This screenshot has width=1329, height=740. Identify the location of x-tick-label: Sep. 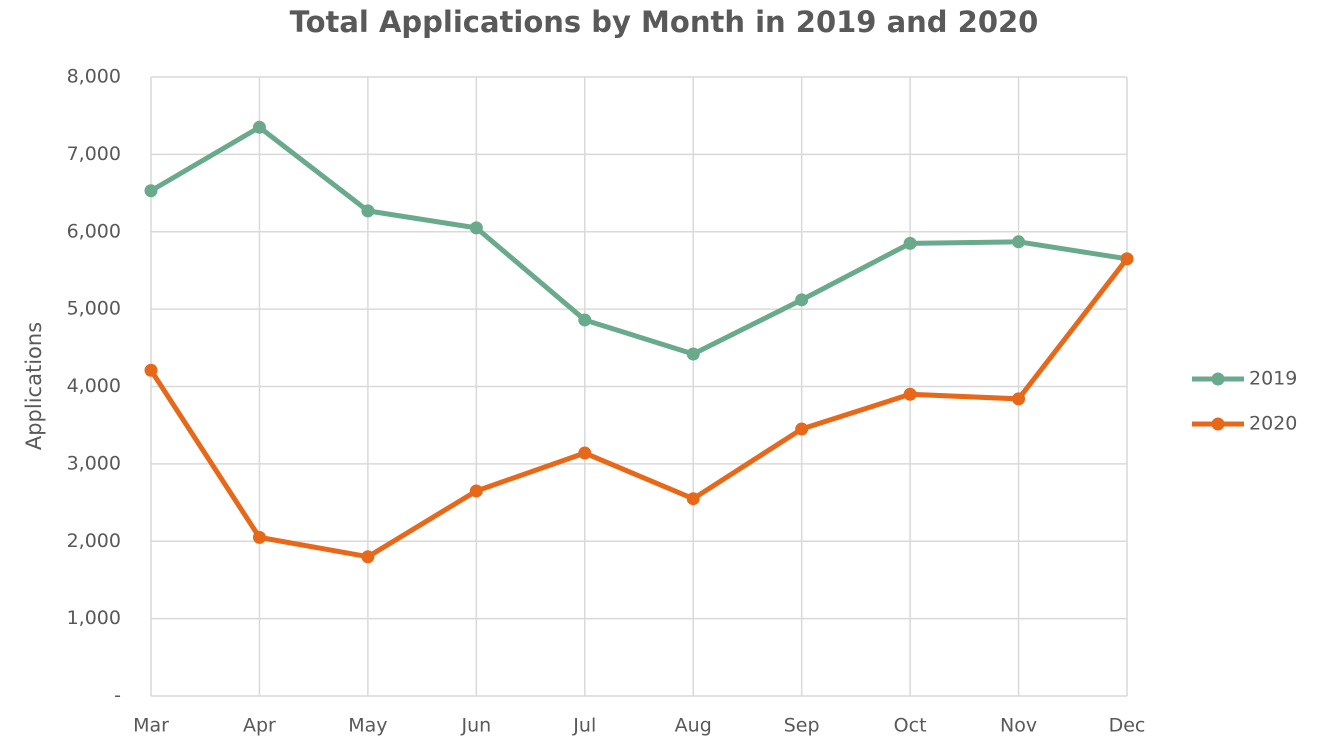
(802, 726).